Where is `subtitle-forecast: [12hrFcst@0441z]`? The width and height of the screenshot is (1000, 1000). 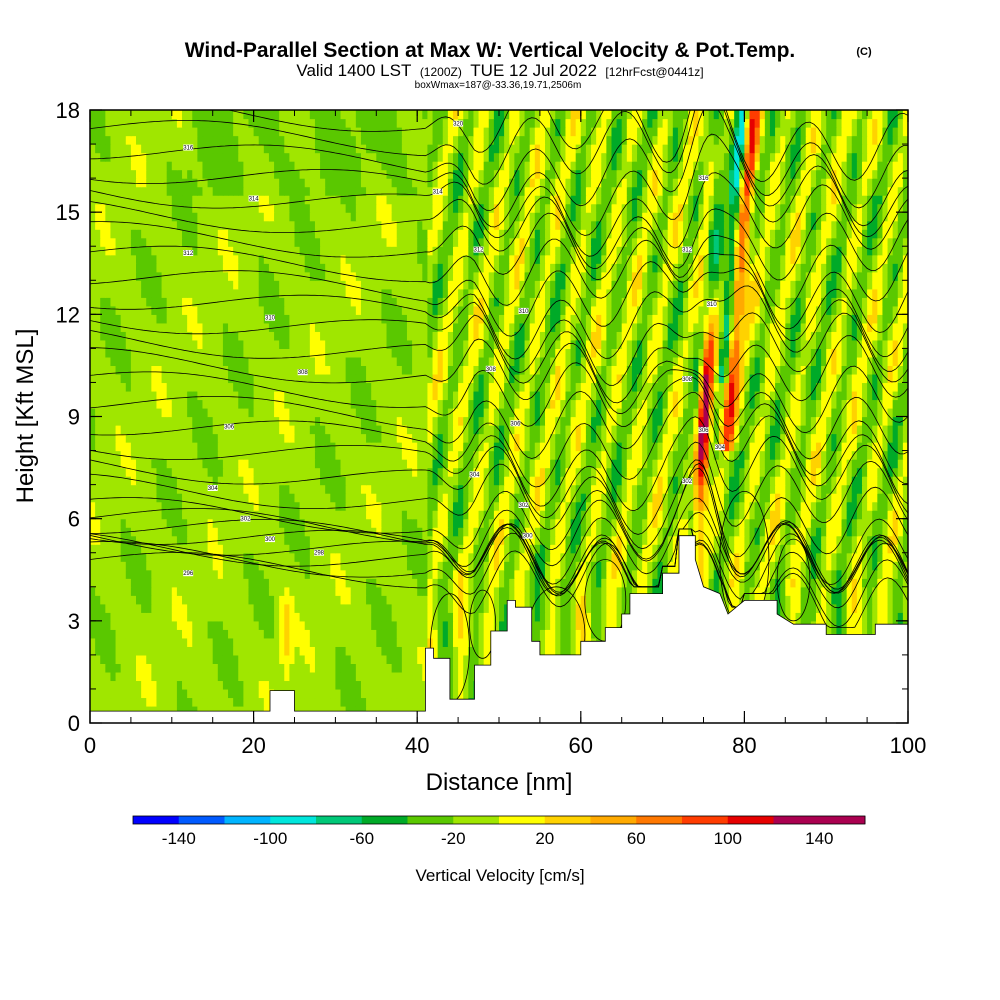 subtitle-forecast: [12hrFcst@0441z] is located at coordinates (654, 72).